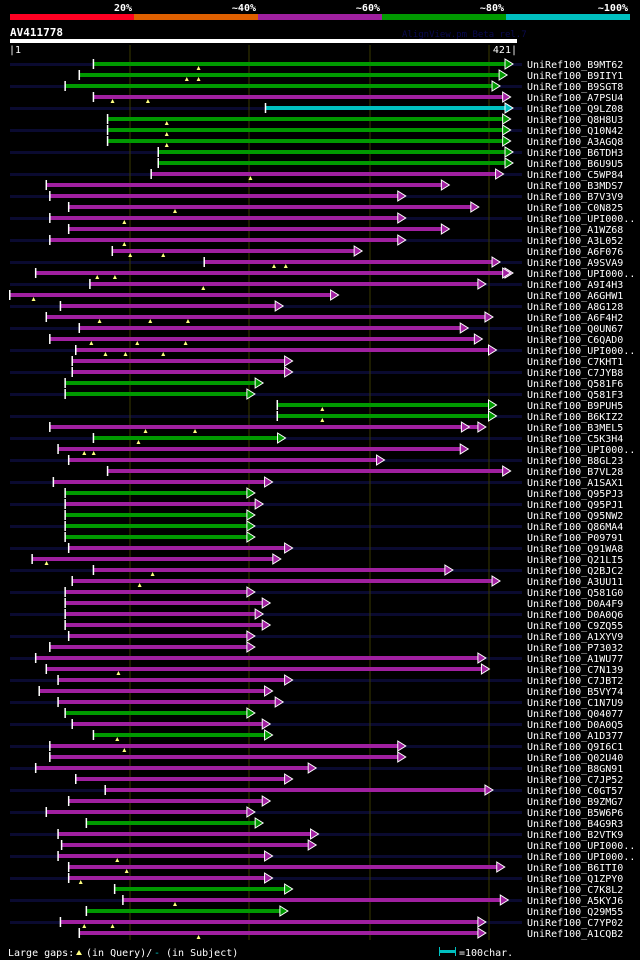 The image size is (640, 960). Describe the element at coordinates (575, 87) in the screenshot. I see `hit-label: UniRef100_B9SGT8` at that location.